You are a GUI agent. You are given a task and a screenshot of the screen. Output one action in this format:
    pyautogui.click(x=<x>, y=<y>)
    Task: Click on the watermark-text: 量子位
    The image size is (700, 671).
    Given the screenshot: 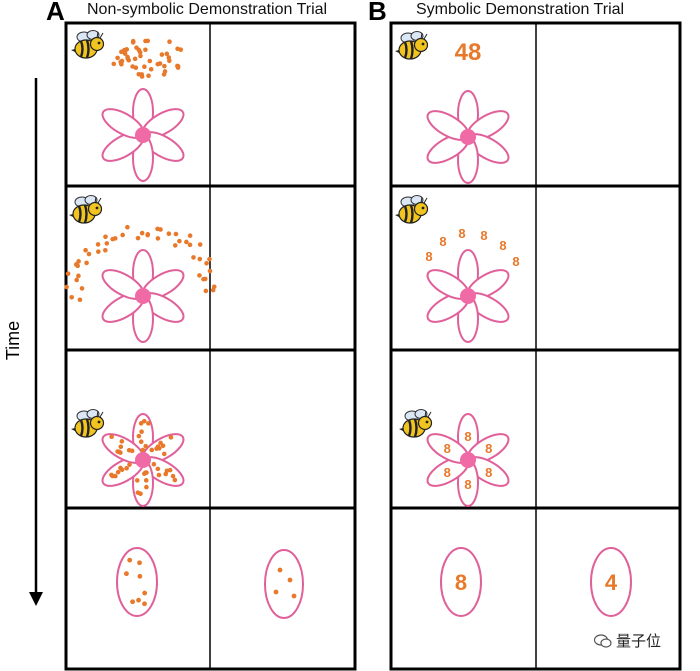 What is the action you would take?
    pyautogui.click(x=639, y=641)
    